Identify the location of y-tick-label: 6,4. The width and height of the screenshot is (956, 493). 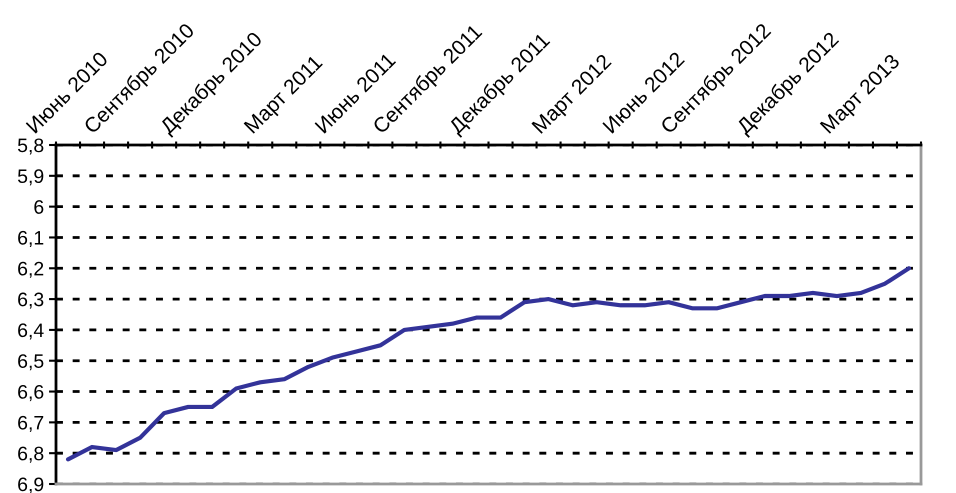
(31, 331).